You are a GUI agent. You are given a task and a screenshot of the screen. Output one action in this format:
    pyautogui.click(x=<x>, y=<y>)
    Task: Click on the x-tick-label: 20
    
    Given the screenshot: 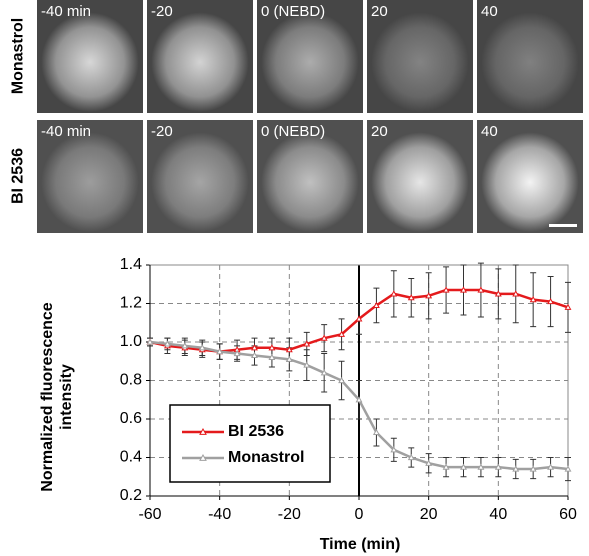 What is the action you would take?
    pyautogui.click(x=429, y=514)
    